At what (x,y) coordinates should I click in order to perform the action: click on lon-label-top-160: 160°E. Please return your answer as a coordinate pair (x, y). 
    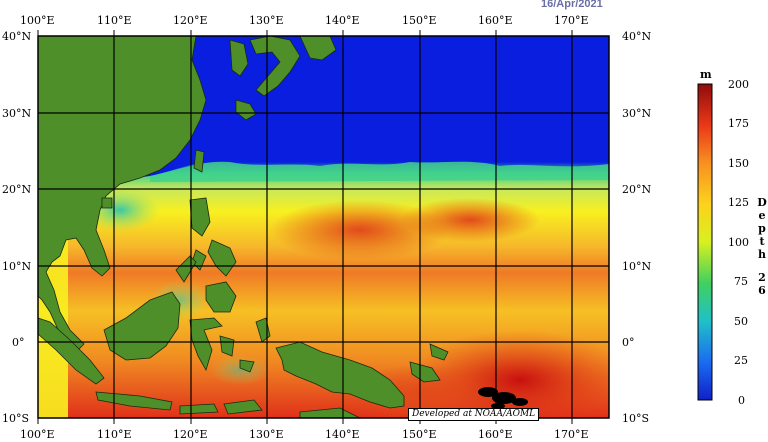
    Looking at the image, I should click on (495, 20).